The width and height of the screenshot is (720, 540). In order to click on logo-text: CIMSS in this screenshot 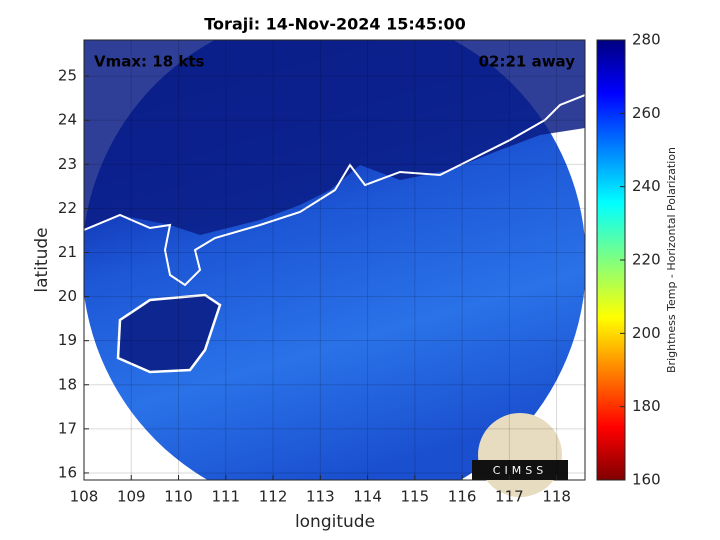, I will do `click(520, 470)`.